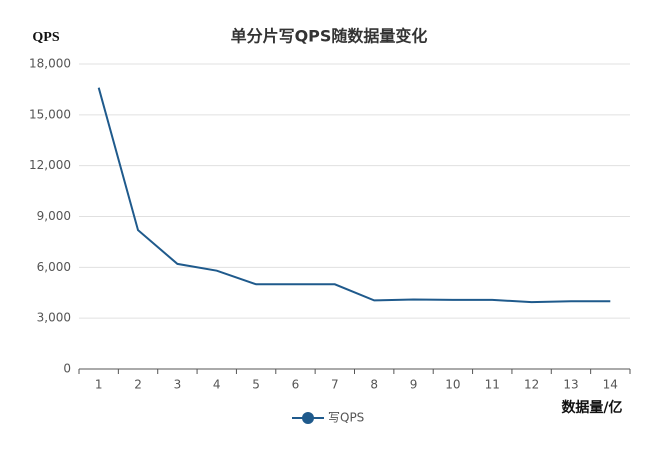 Image resolution: width=658 pixels, height=454 pixels. What do you see at coordinates (256, 385) in the screenshot?
I see `x-tick-label: 5` at bounding box center [256, 385].